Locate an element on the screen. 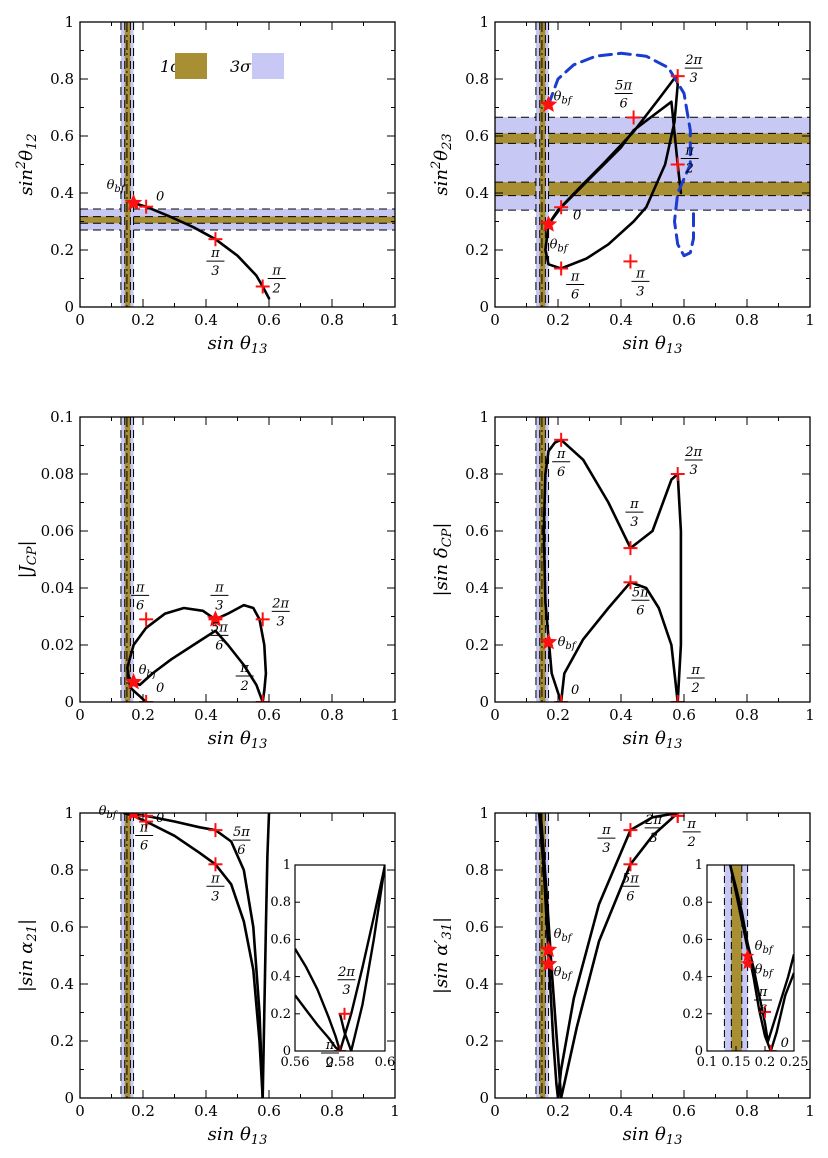  annotation-label: 5π is located at coordinates (623, 85).